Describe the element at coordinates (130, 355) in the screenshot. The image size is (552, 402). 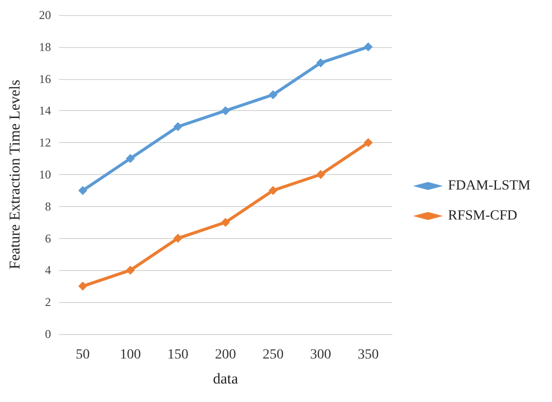
I see `x-tick-label: 100` at that location.